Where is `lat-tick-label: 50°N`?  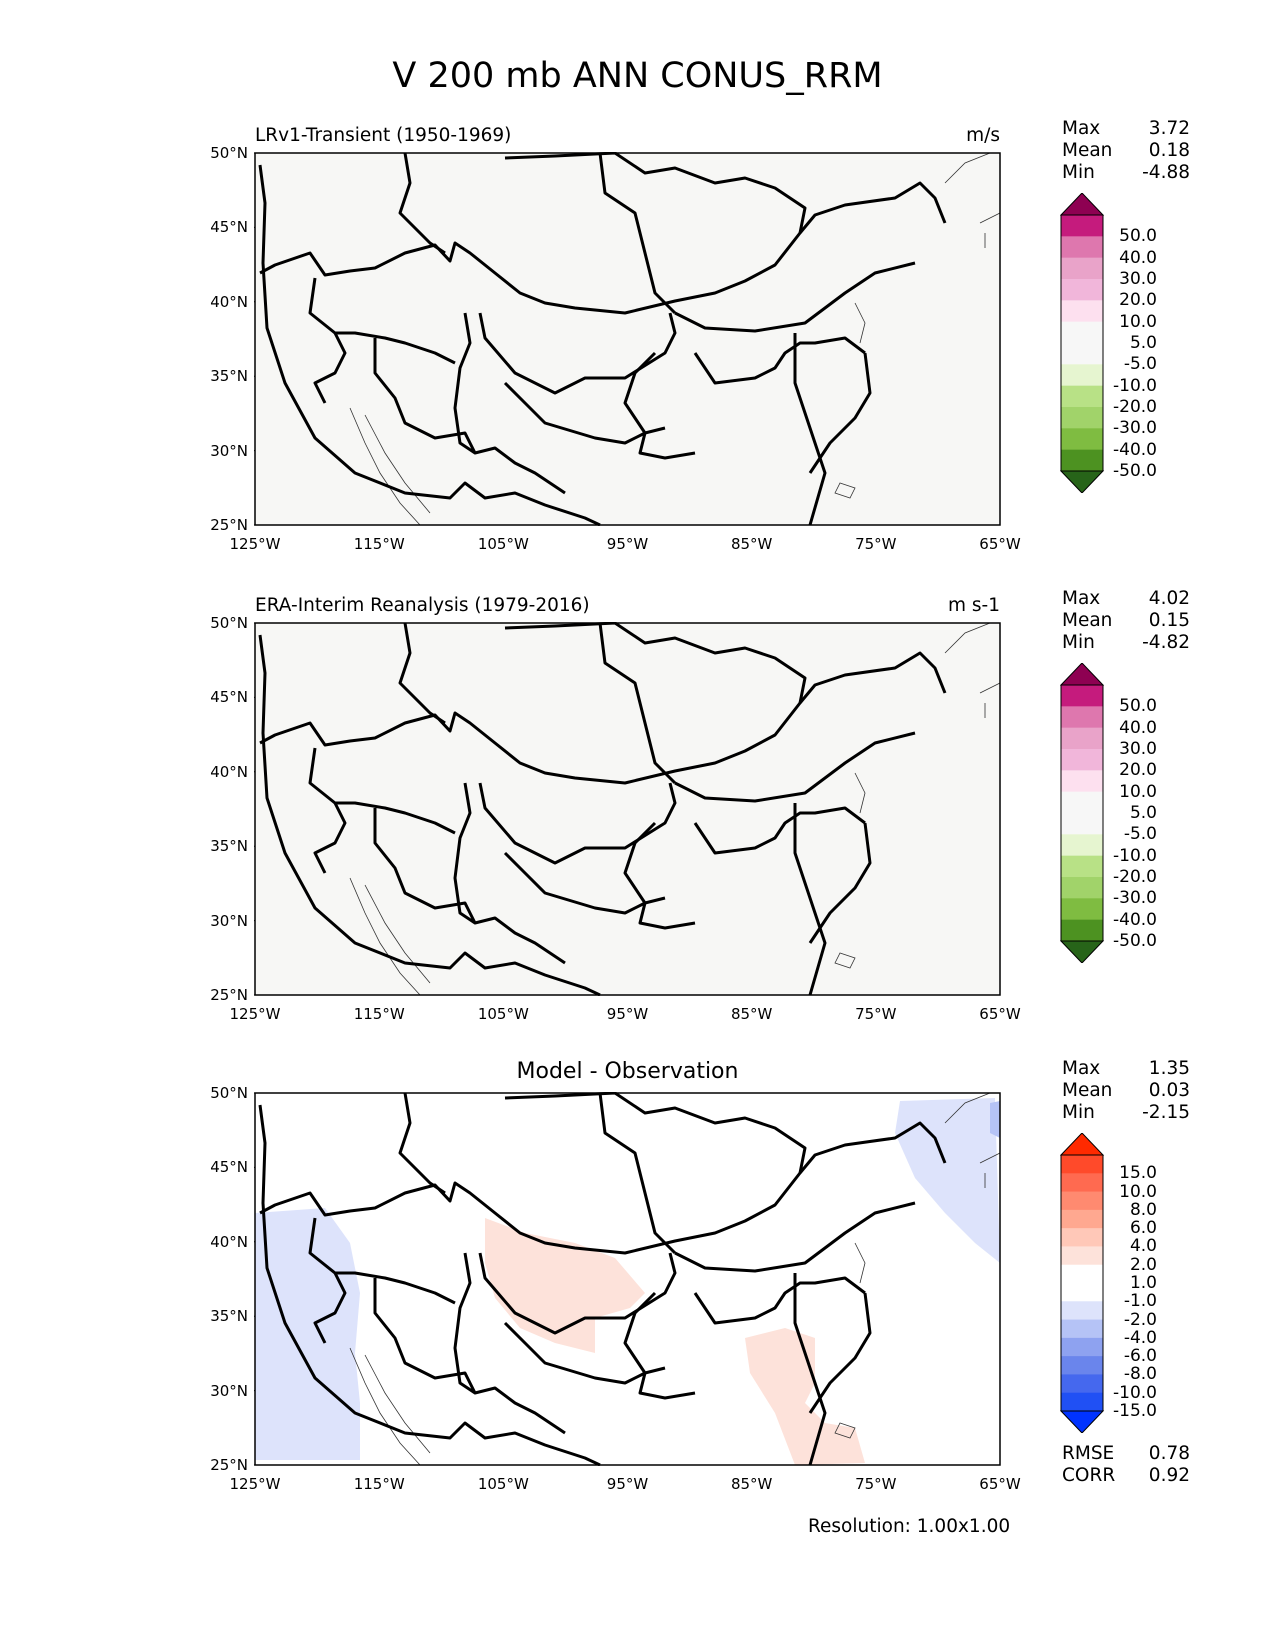
lat-tick-label: 50°N is located at coordinates (229, 623).